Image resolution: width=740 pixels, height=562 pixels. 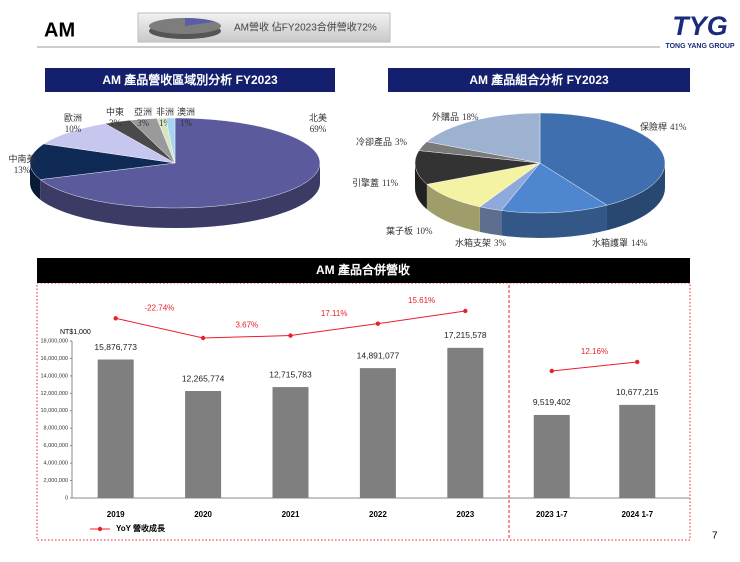 I want to click on x-tick-label: 2024 1-7, so click(x=637, y=514).